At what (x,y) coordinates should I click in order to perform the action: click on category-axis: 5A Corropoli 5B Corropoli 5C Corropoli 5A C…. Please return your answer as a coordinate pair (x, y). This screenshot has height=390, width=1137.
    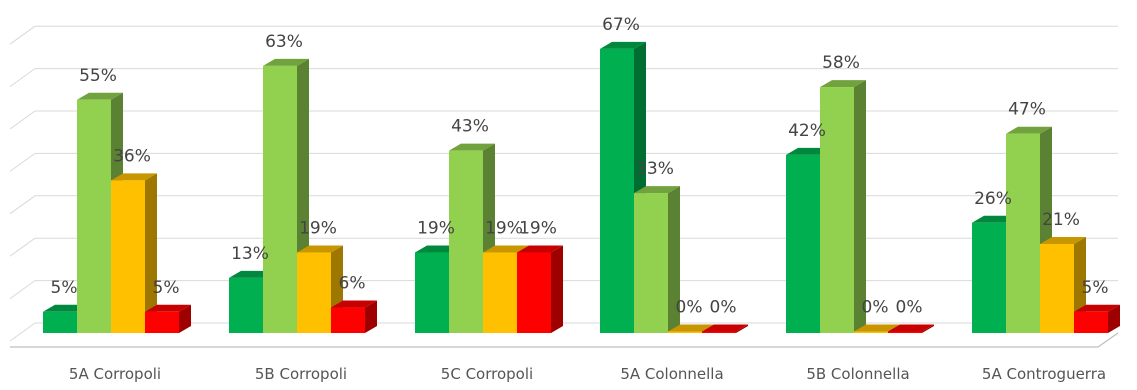
    Looking at the image, I should click on (587, 374).